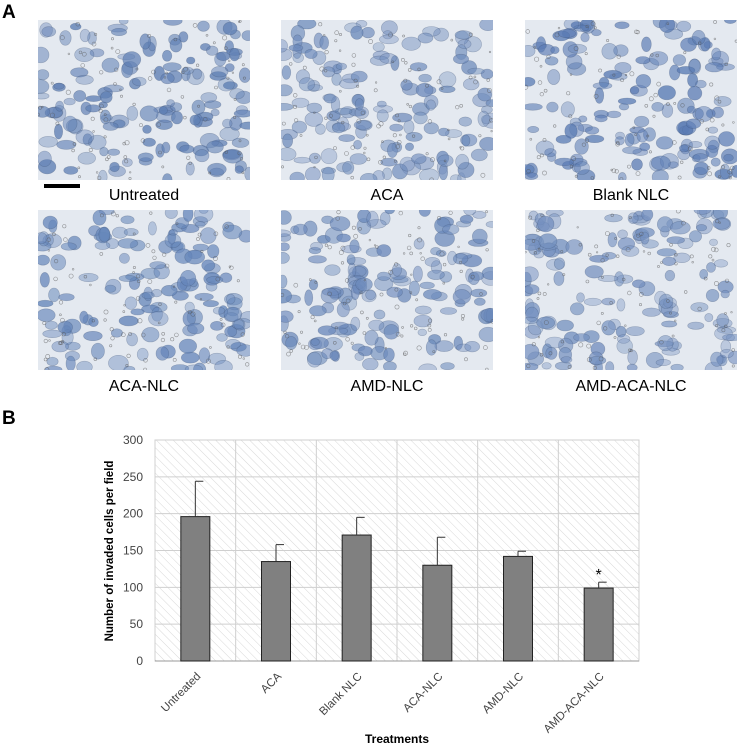  I want to click on micrograph-blank-nlc, so click(631, 100).